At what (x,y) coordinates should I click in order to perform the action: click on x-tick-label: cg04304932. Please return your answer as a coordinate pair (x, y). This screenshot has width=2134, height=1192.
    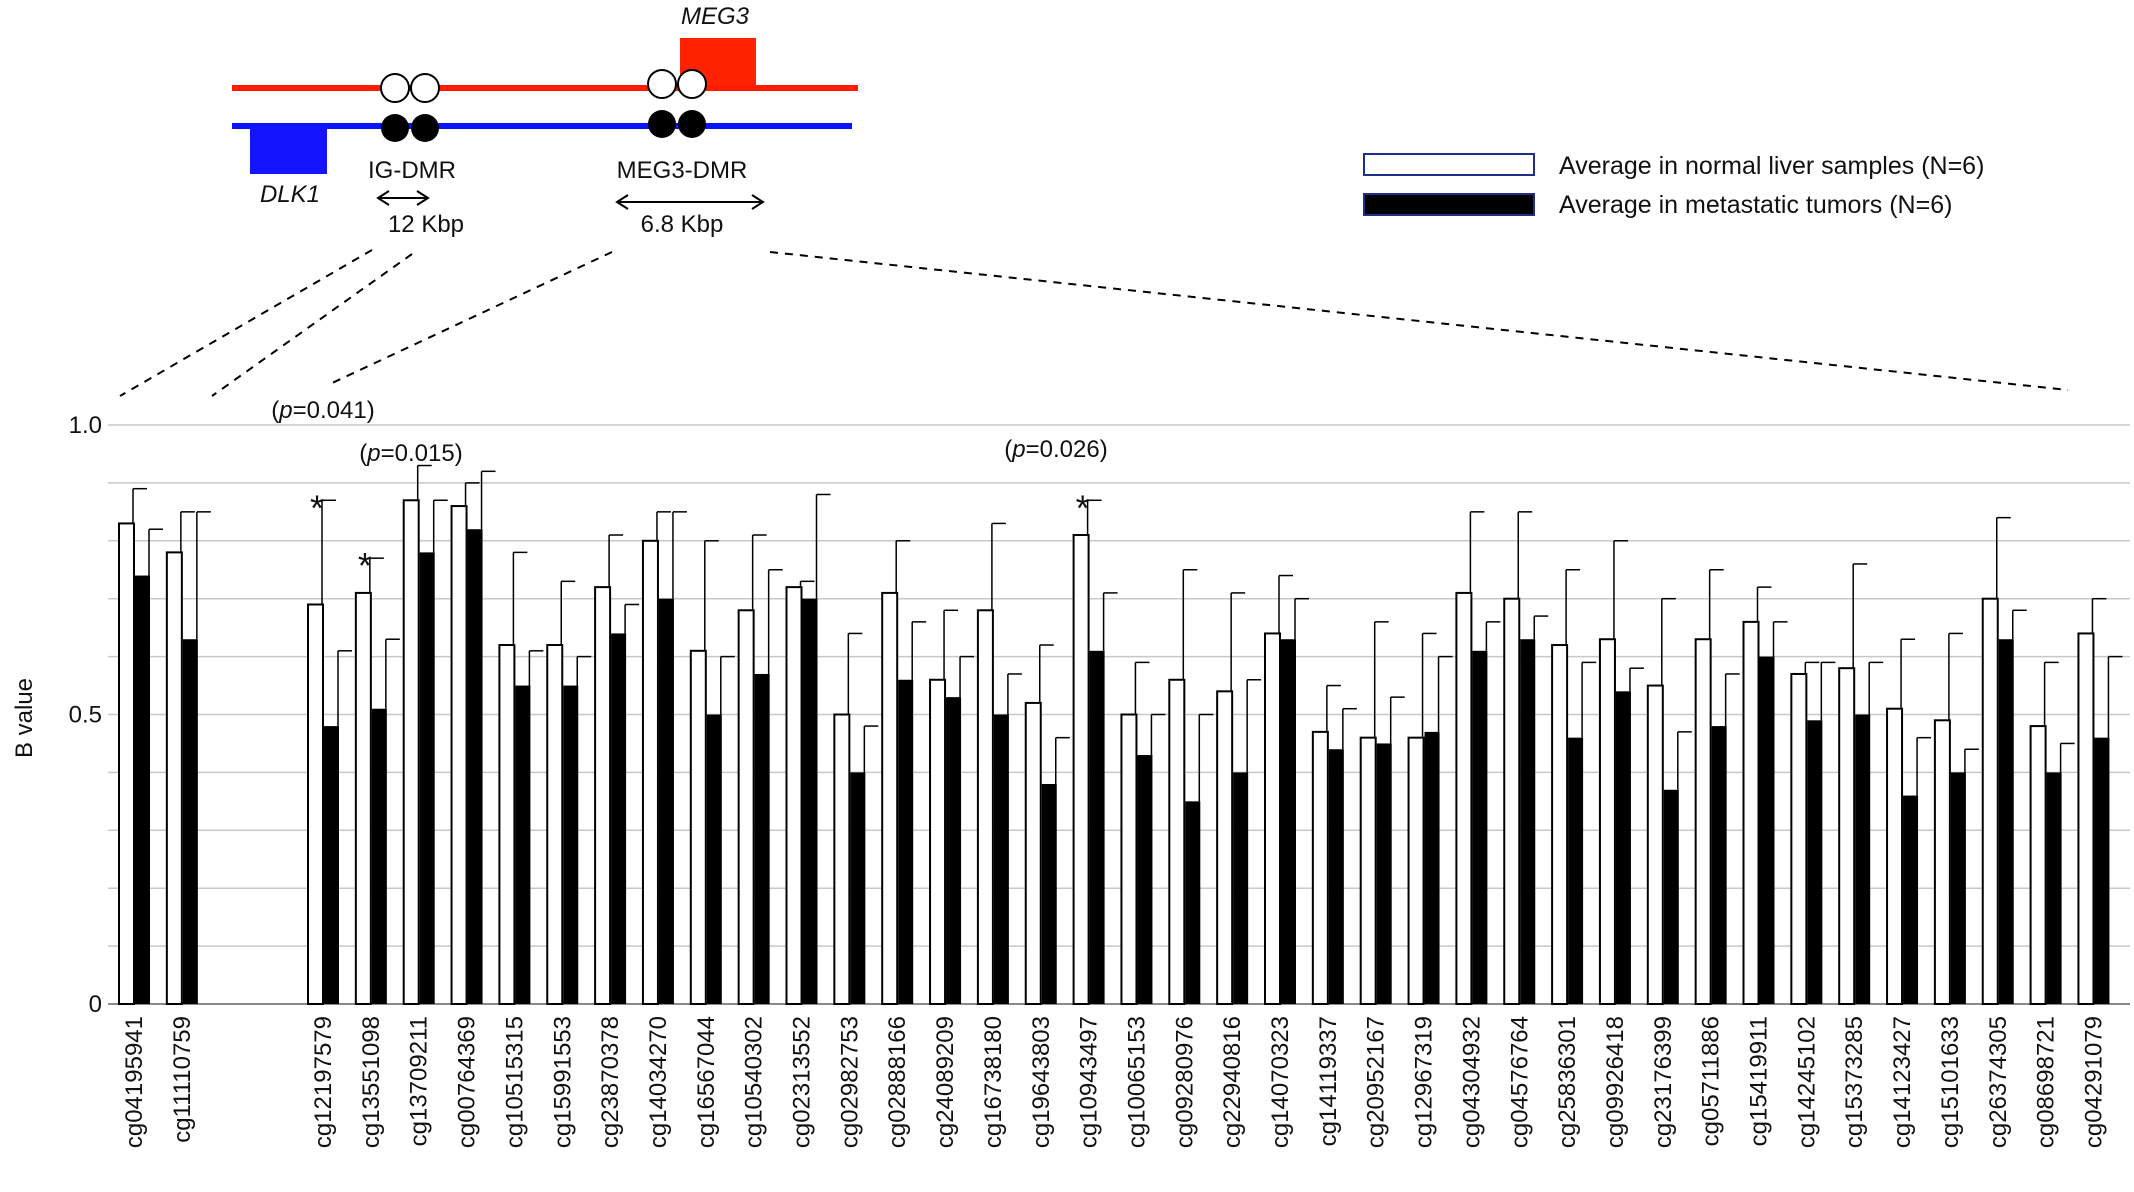
    Looking at the image, I should click on (1471, 1082).